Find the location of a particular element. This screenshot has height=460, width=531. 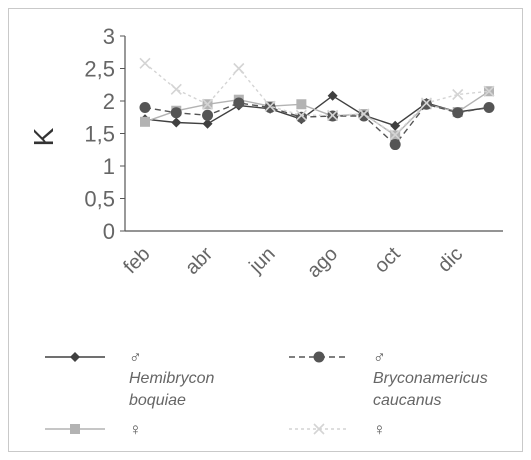

x-tick-label-dic: dic is located at coordinates (451, 260).